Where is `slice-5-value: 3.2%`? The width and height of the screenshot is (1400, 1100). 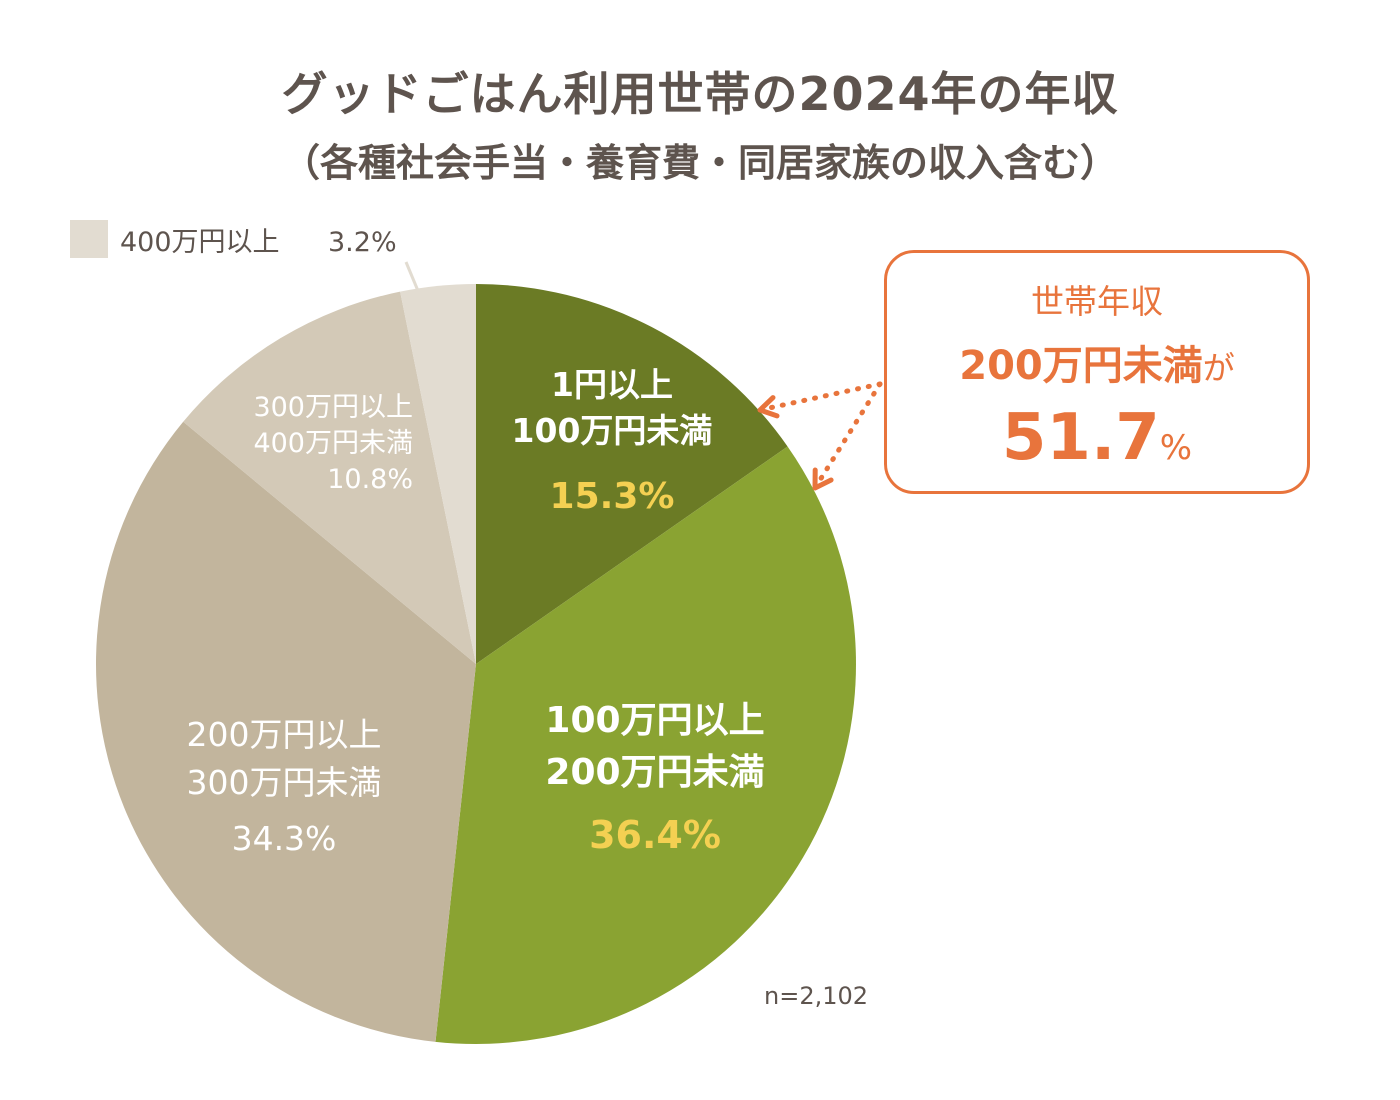 slice-5-value: 3.2% is located at coordinates (362, 242).